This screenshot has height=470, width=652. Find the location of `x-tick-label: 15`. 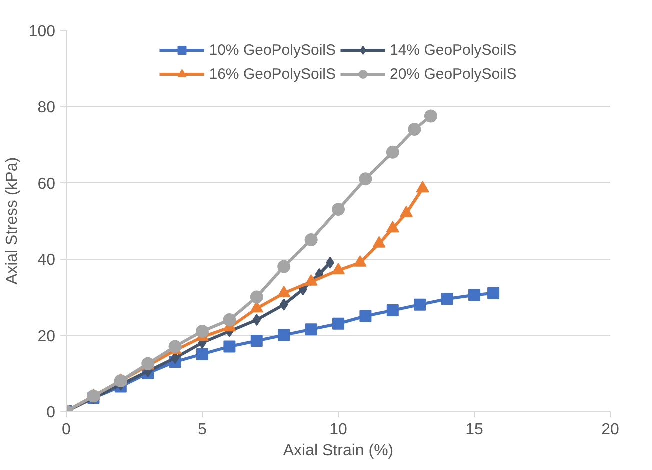

x-tick-label: 15 is located at coordinates (475, 430).